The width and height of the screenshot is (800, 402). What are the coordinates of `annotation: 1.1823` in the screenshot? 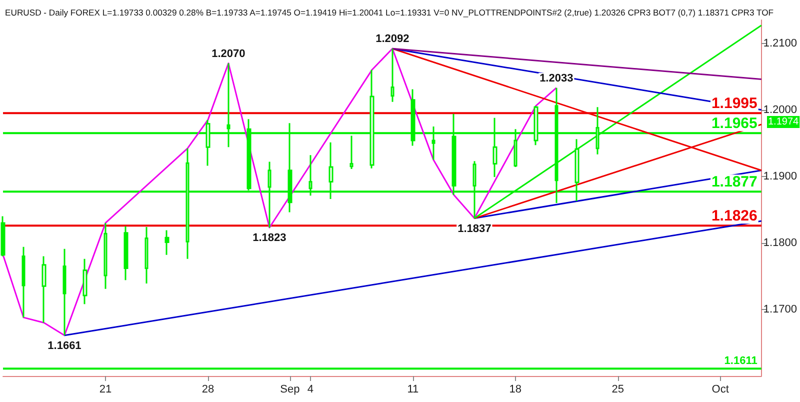 It's located at (269, 238).